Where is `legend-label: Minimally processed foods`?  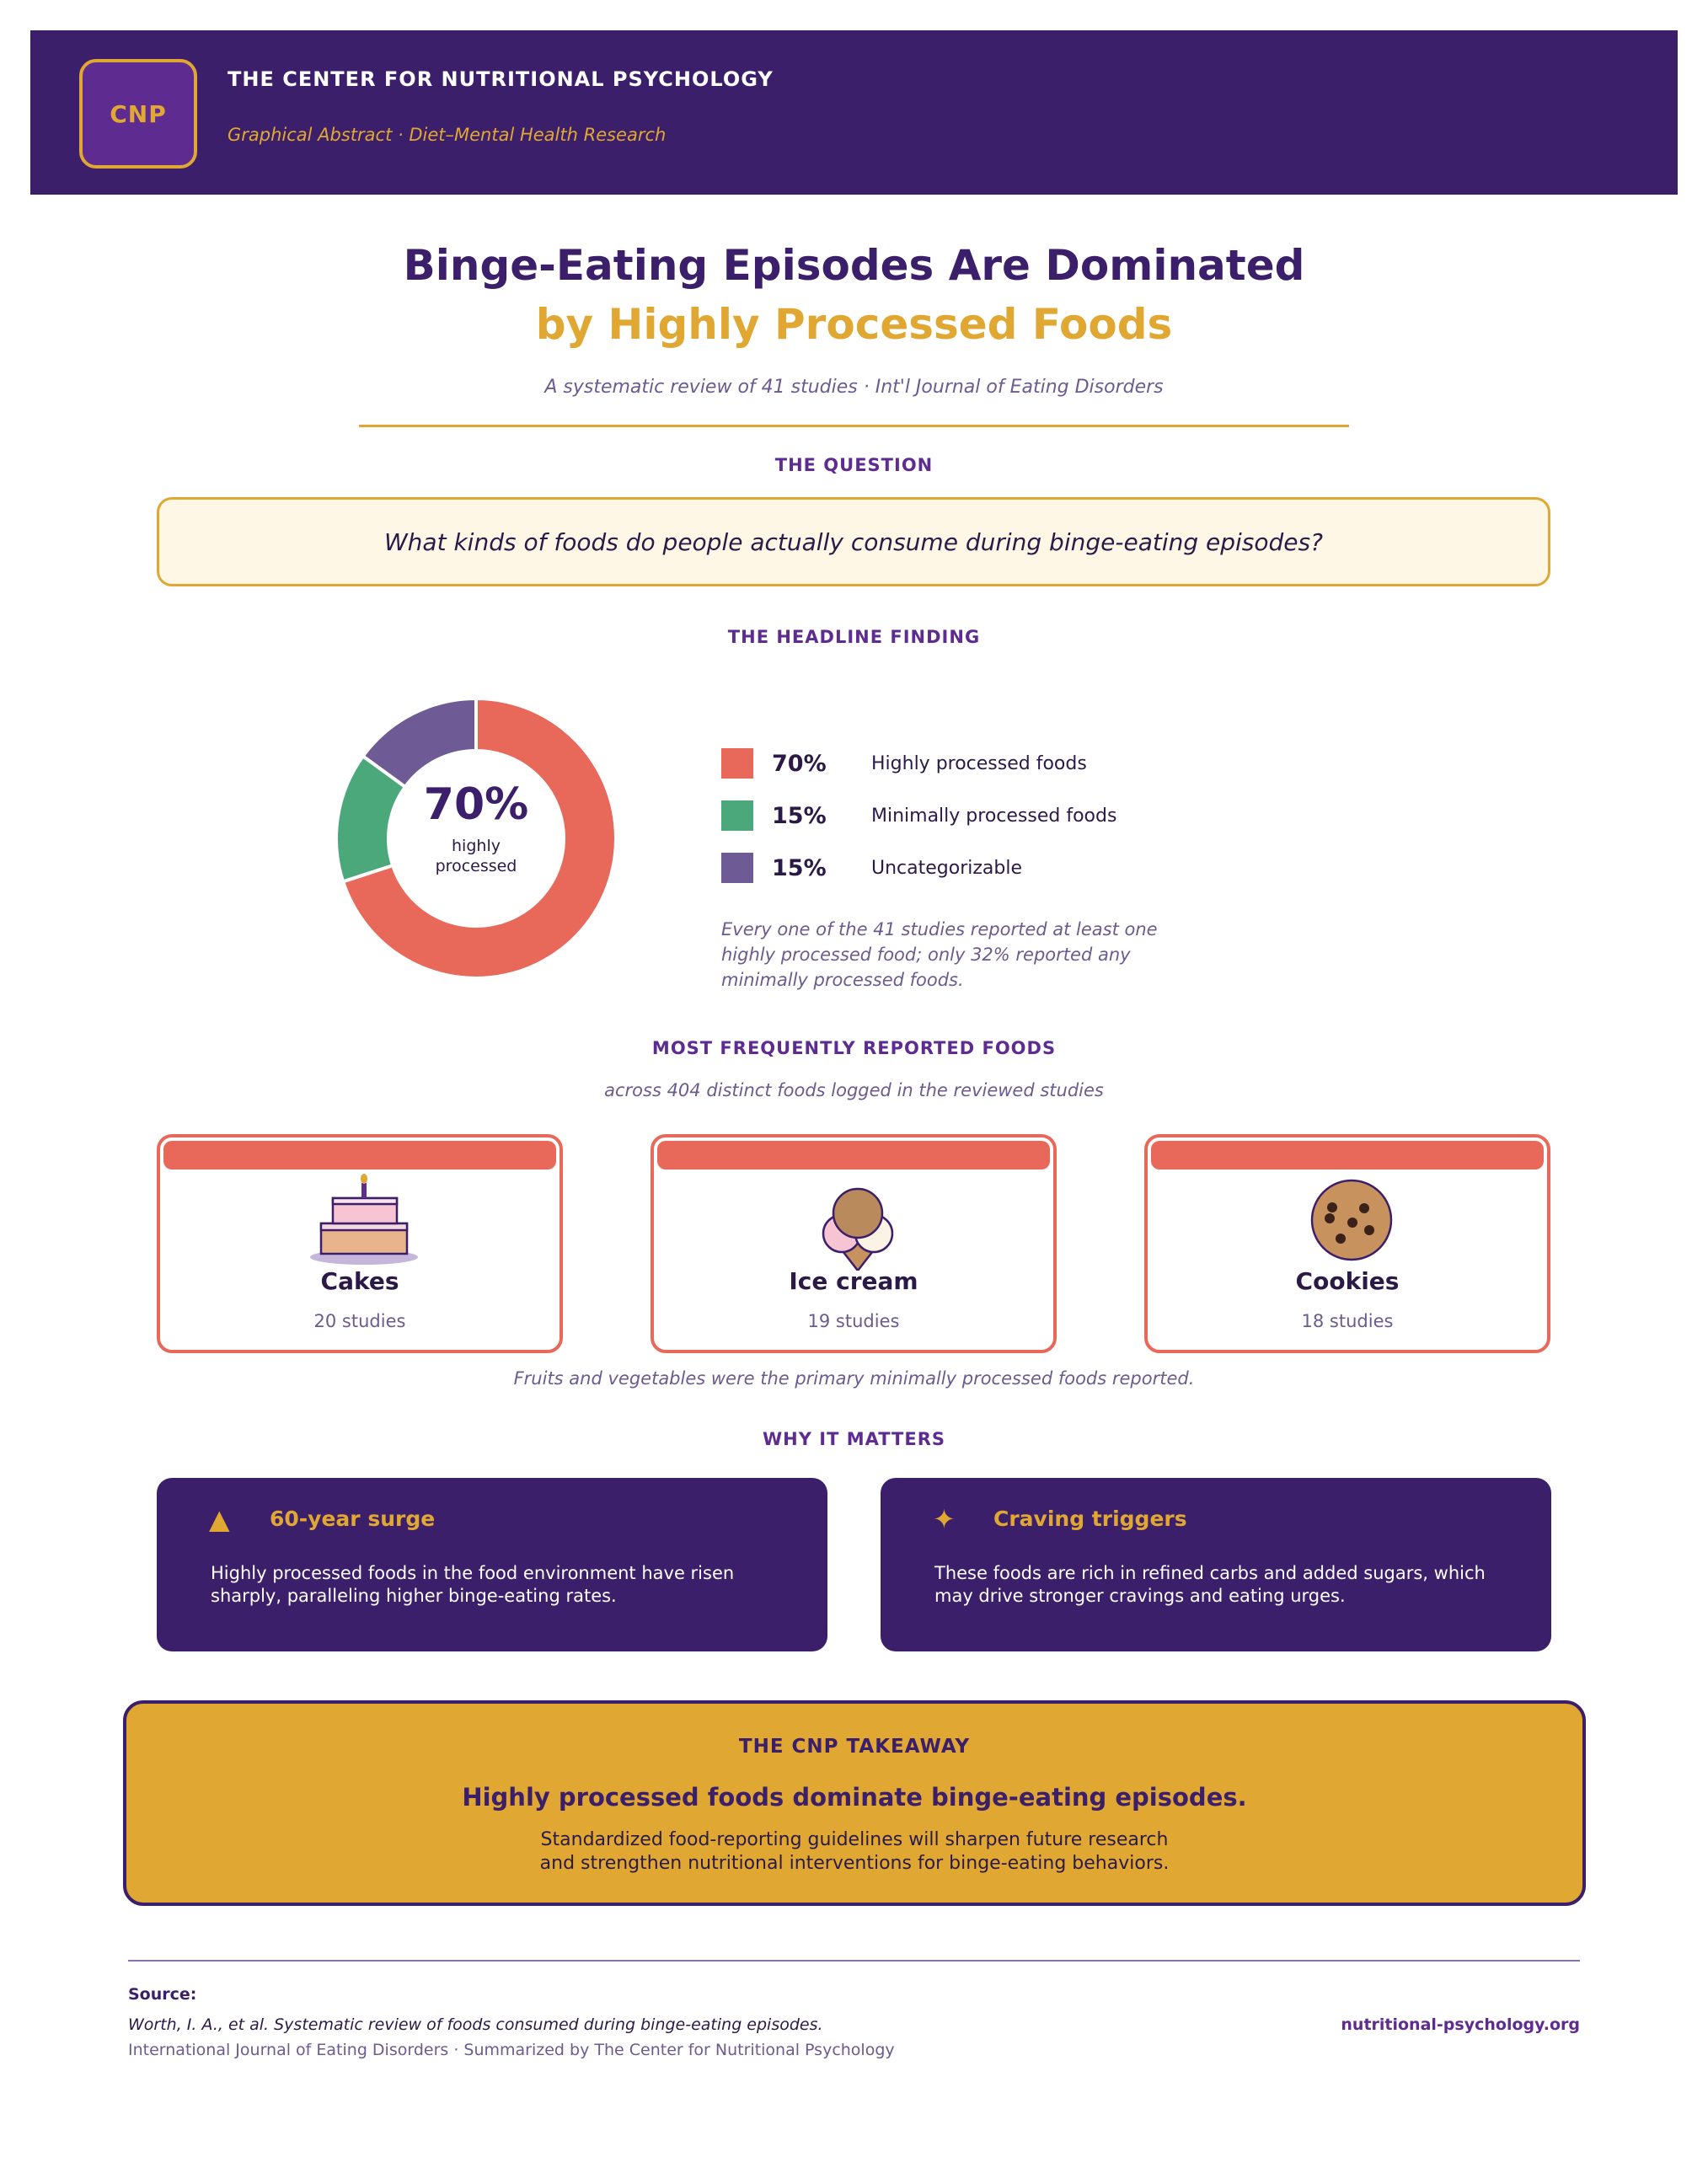
legend-label: Minimally processed foods is located at coordinates (994, 816).